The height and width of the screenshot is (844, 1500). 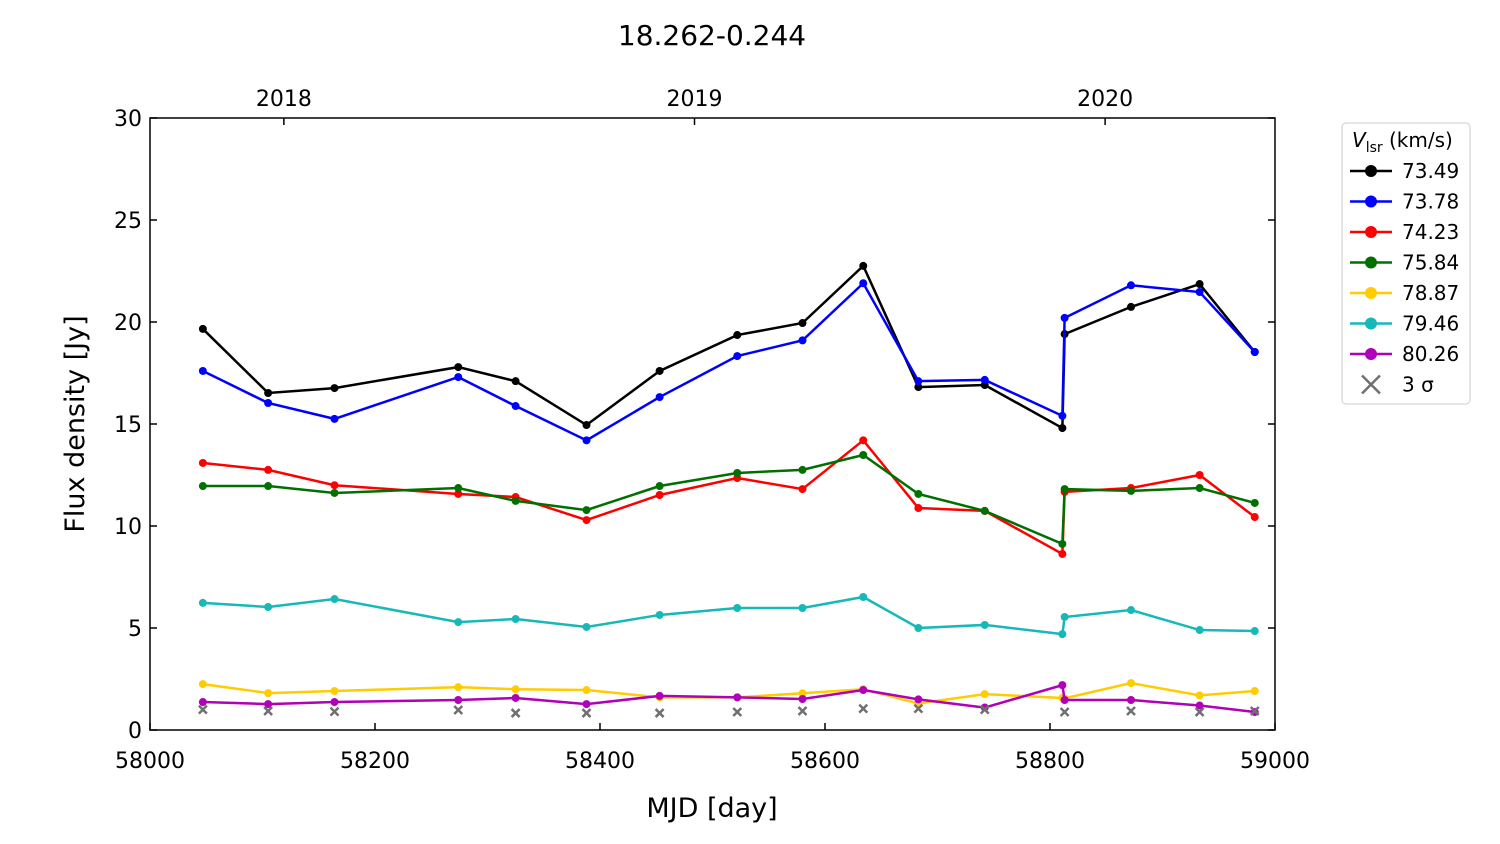 What do you see at coordinates (75, 423) in the screenshot?
I see `y-axis-label: Flux density [Jy]` at bounding box center [75, 423].